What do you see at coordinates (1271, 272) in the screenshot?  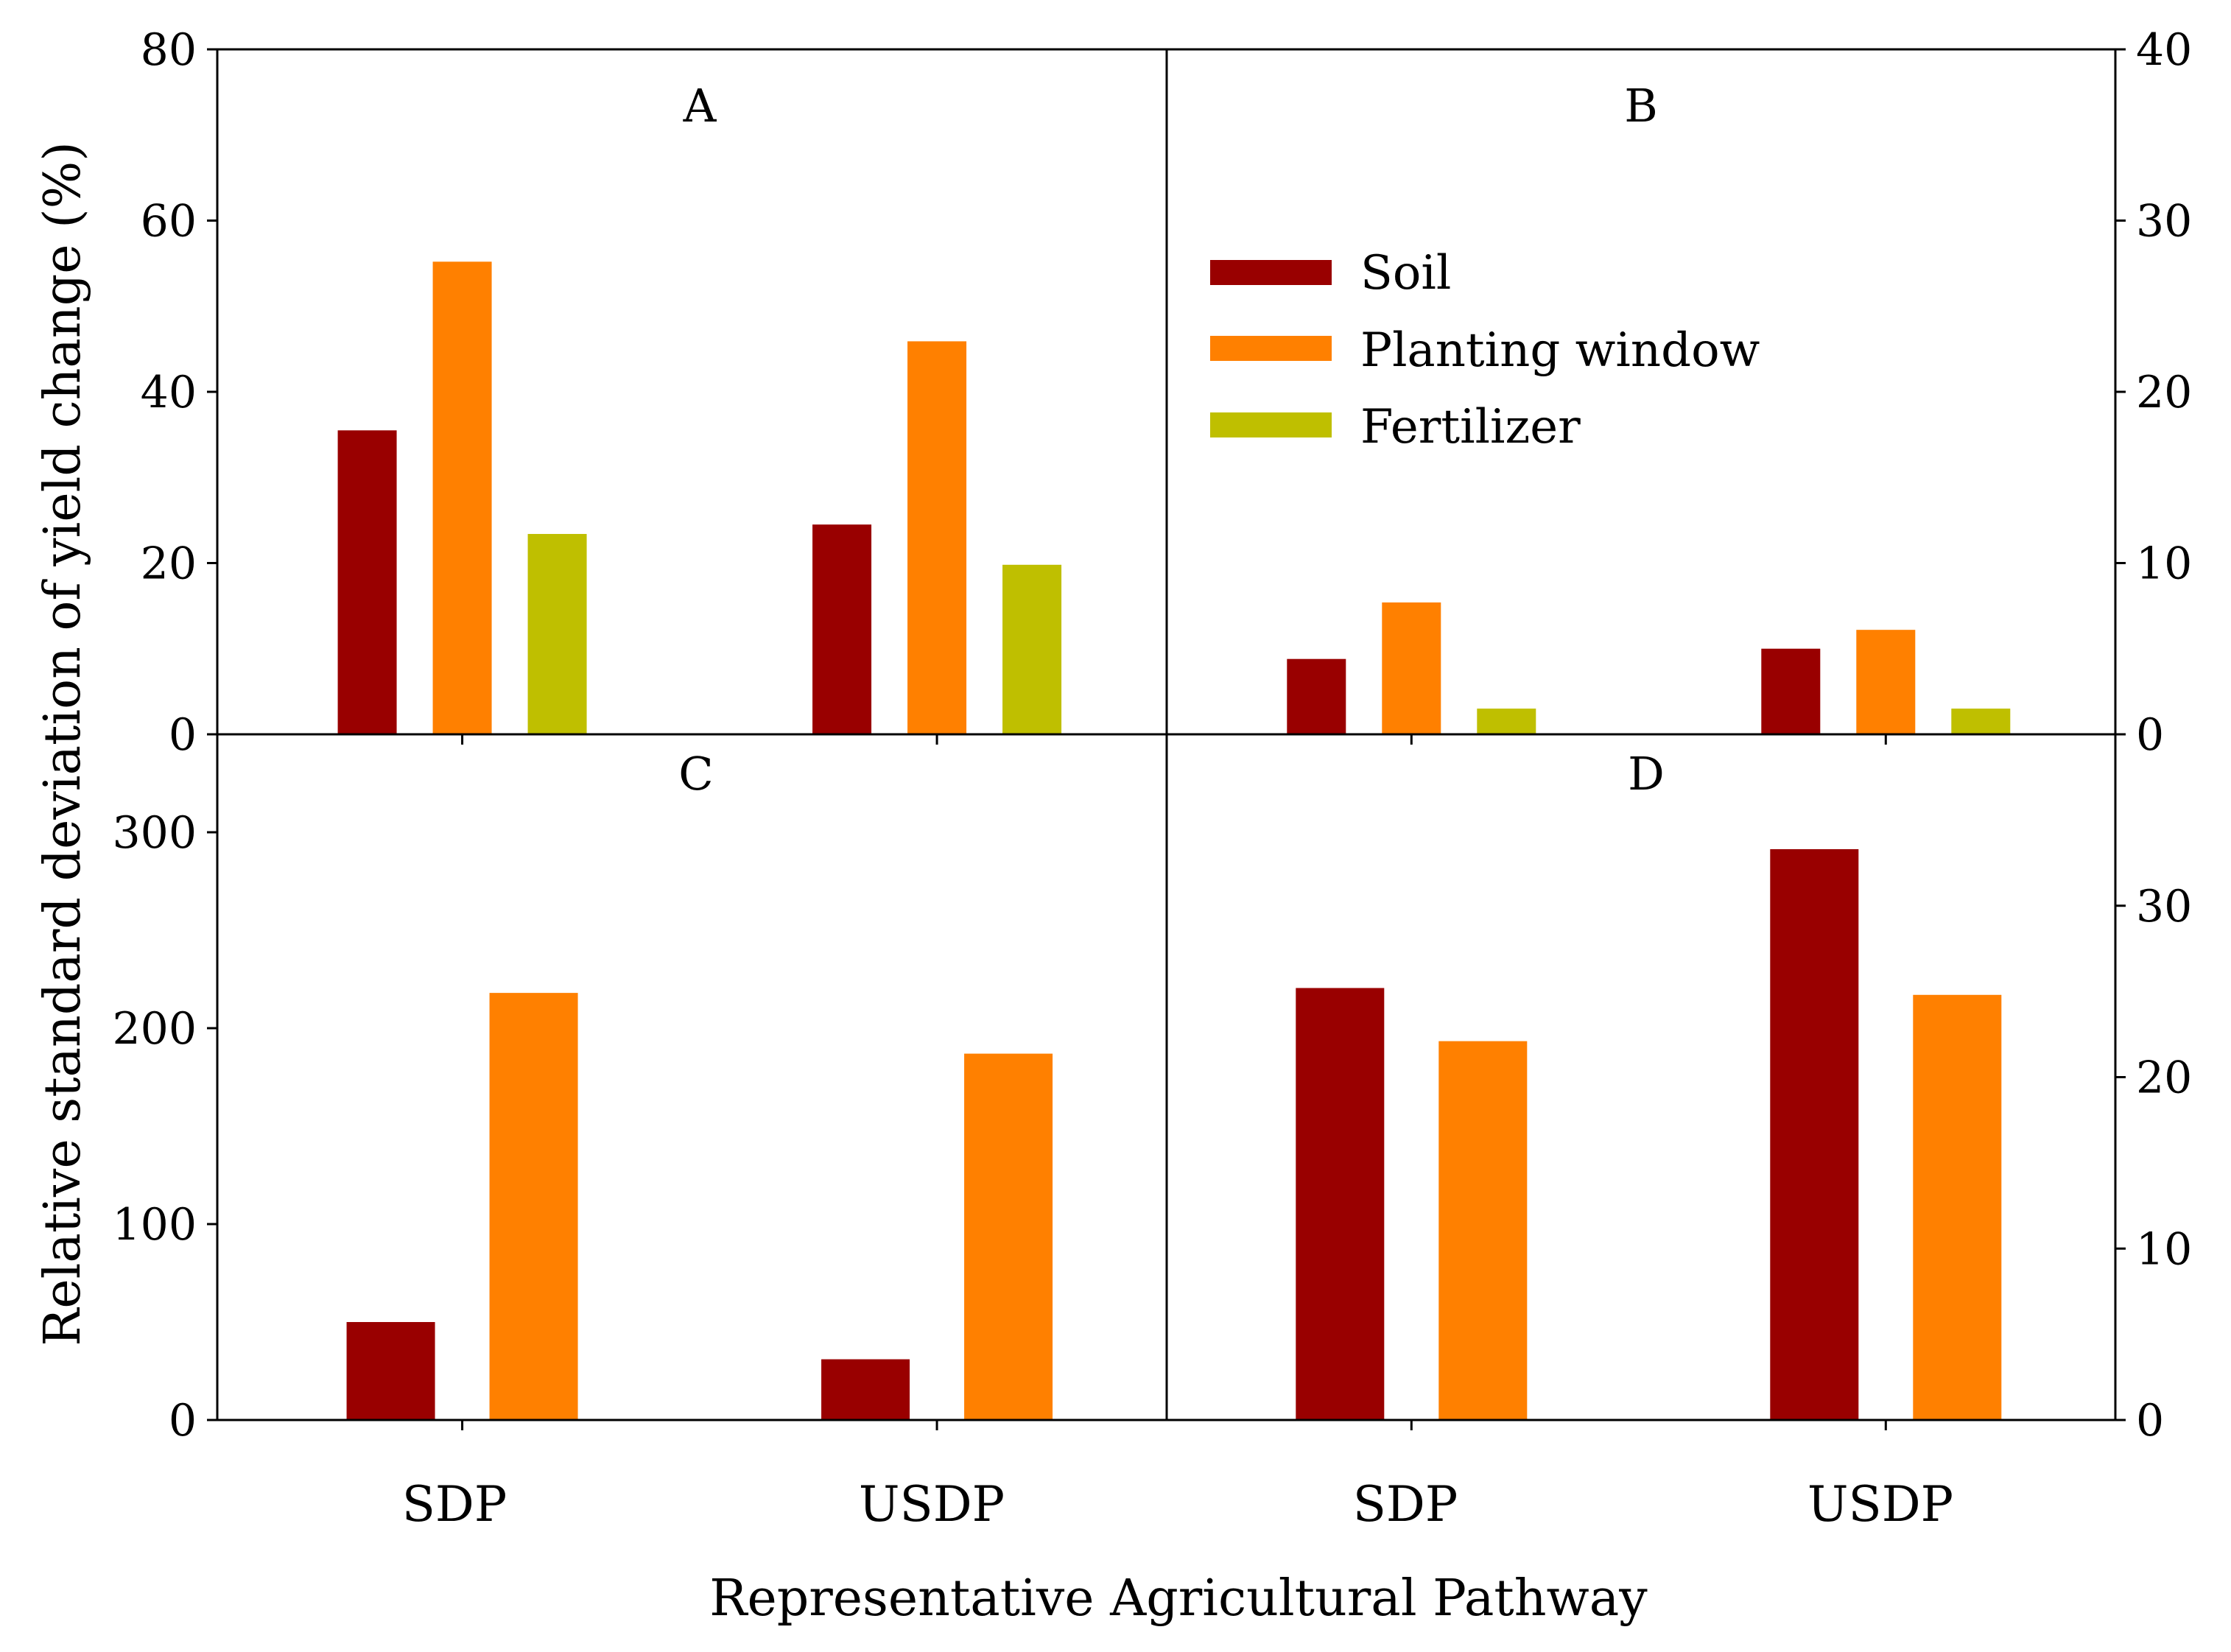 I see `legend-swatch-soil` at bounding box center [1271, 272].